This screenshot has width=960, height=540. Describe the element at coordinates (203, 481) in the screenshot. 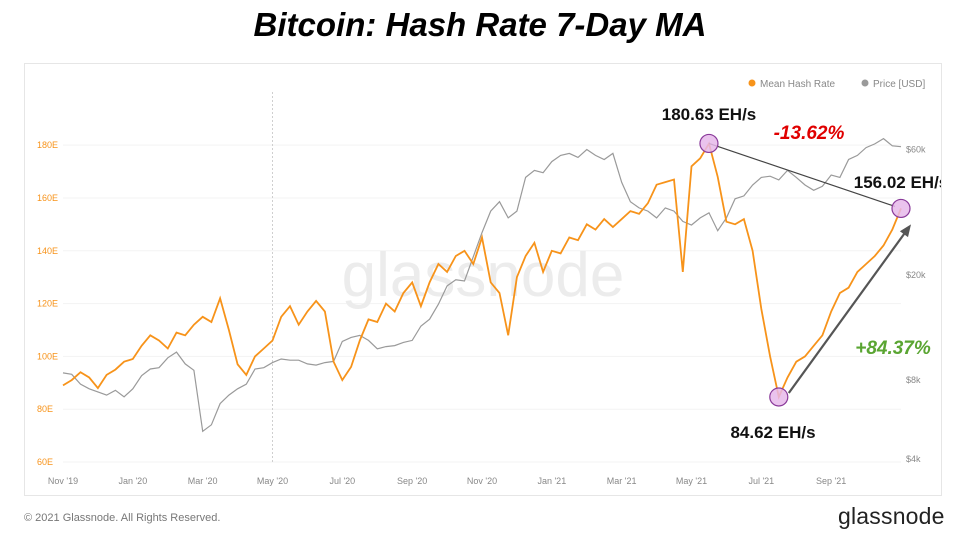

I see `x-axis-tick-label: Mar '20` at that location.